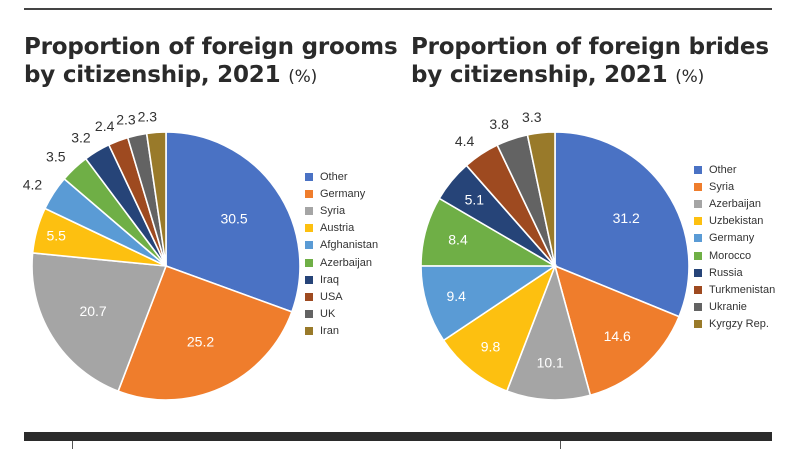 Image resolution: width=798 pixels, height=451 pixels. Describe the element at coordinates (539, 75) in the screenshot. I see `brides-title-line-2-text: by citizenship, 2021` at that location.